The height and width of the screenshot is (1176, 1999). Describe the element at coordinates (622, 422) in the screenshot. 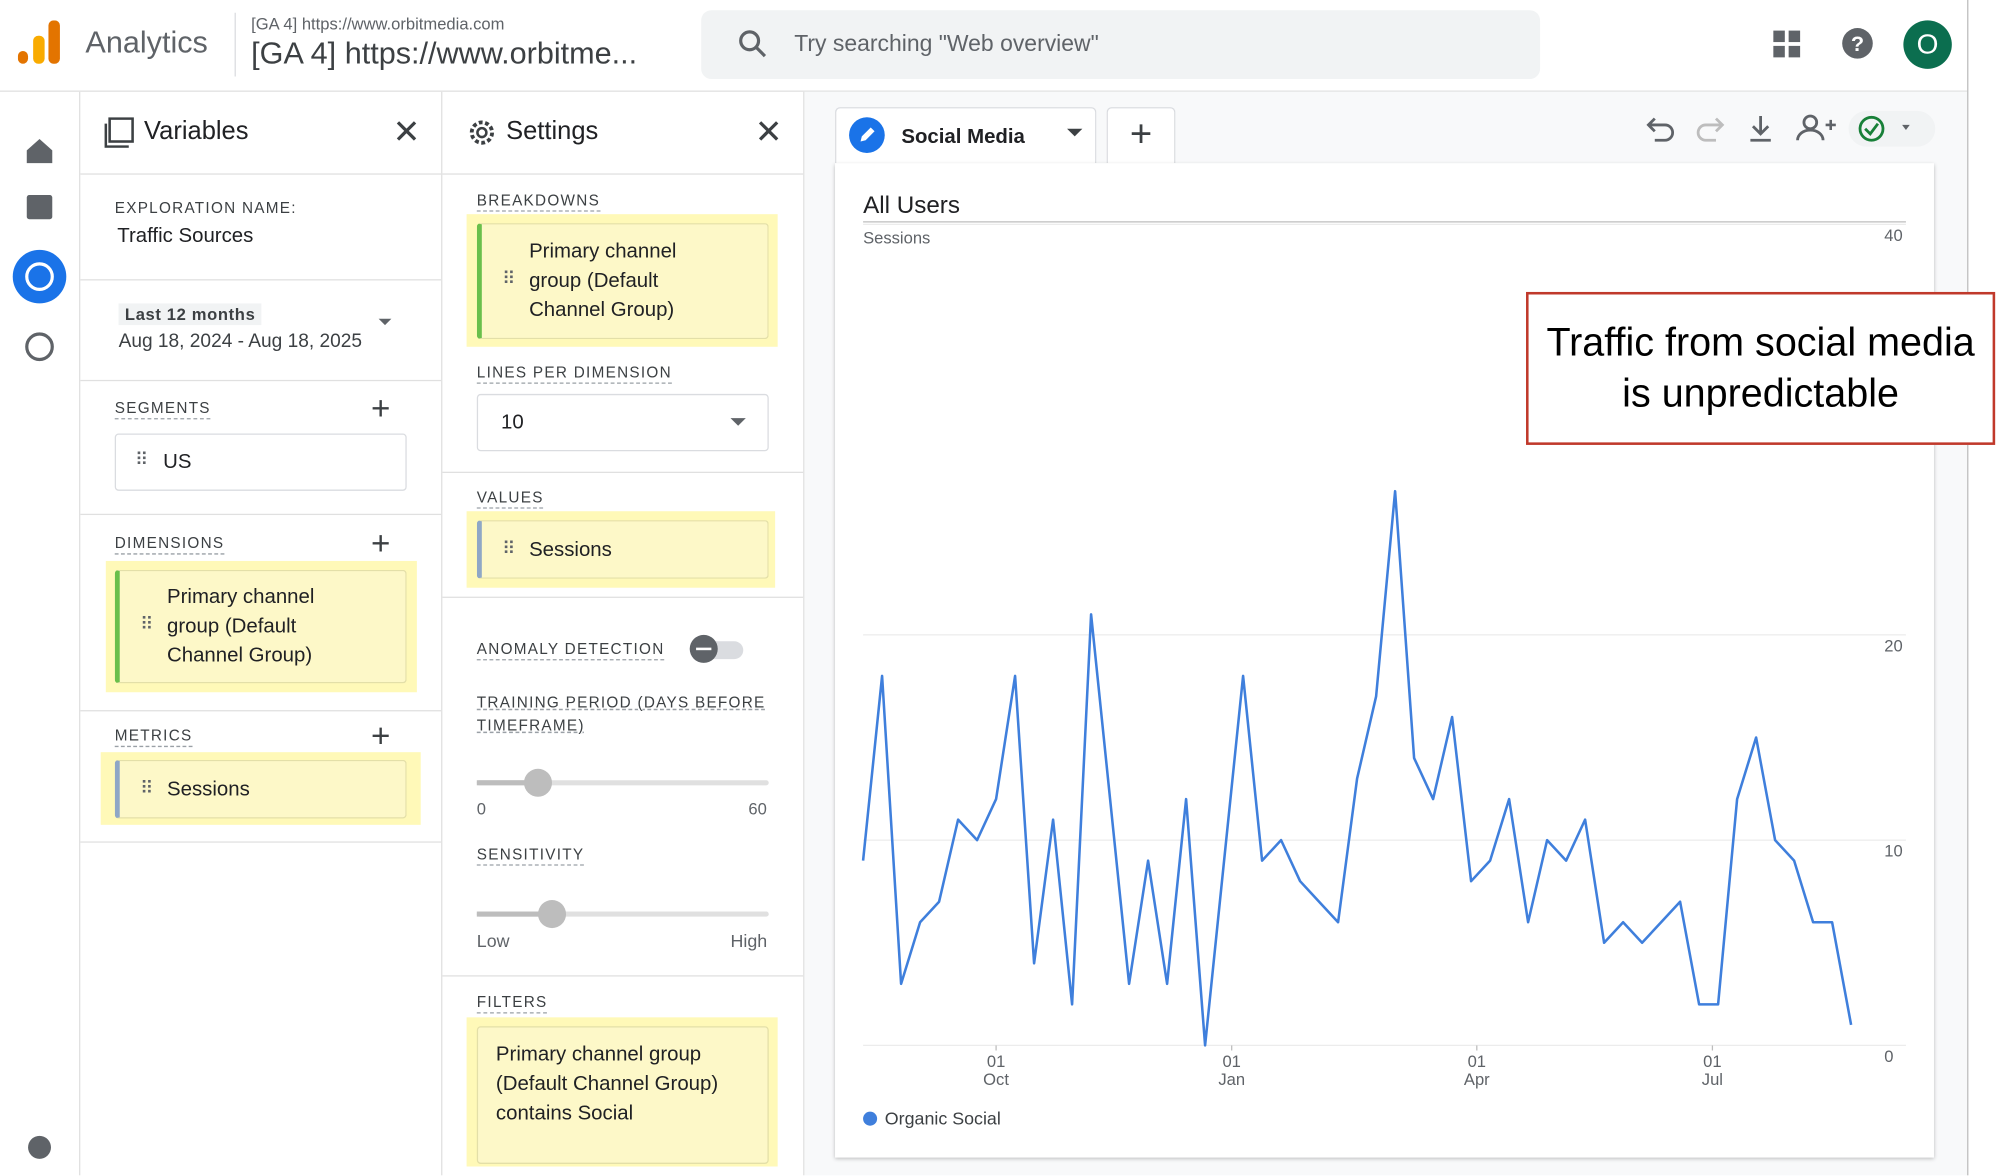

I see `lines-select` at that location.